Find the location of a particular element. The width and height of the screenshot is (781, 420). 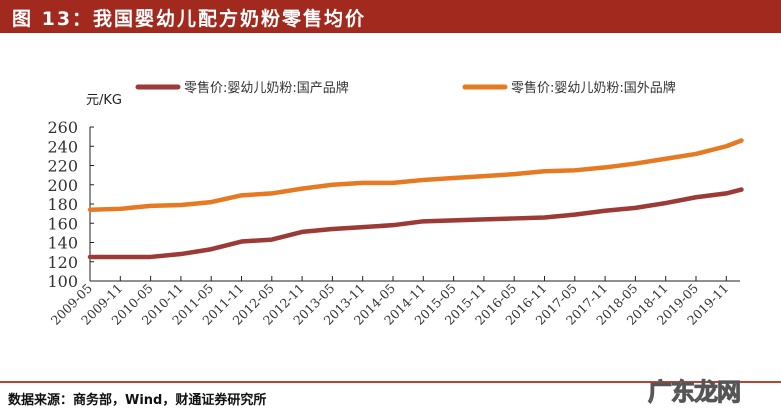

y-tick-label: 240 is located at coordinates (62, 146).